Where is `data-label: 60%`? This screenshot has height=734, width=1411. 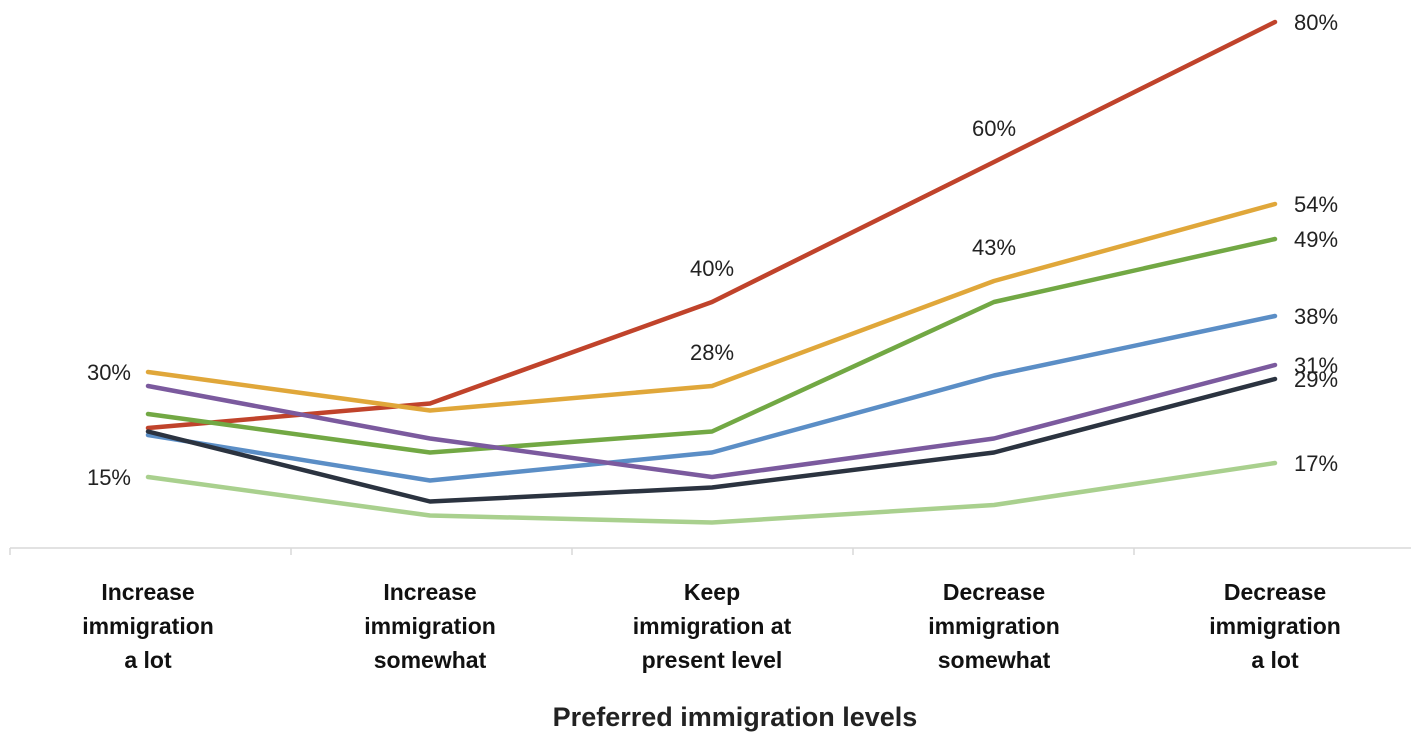 data-label: 60% is located at coordinates (994, 128).